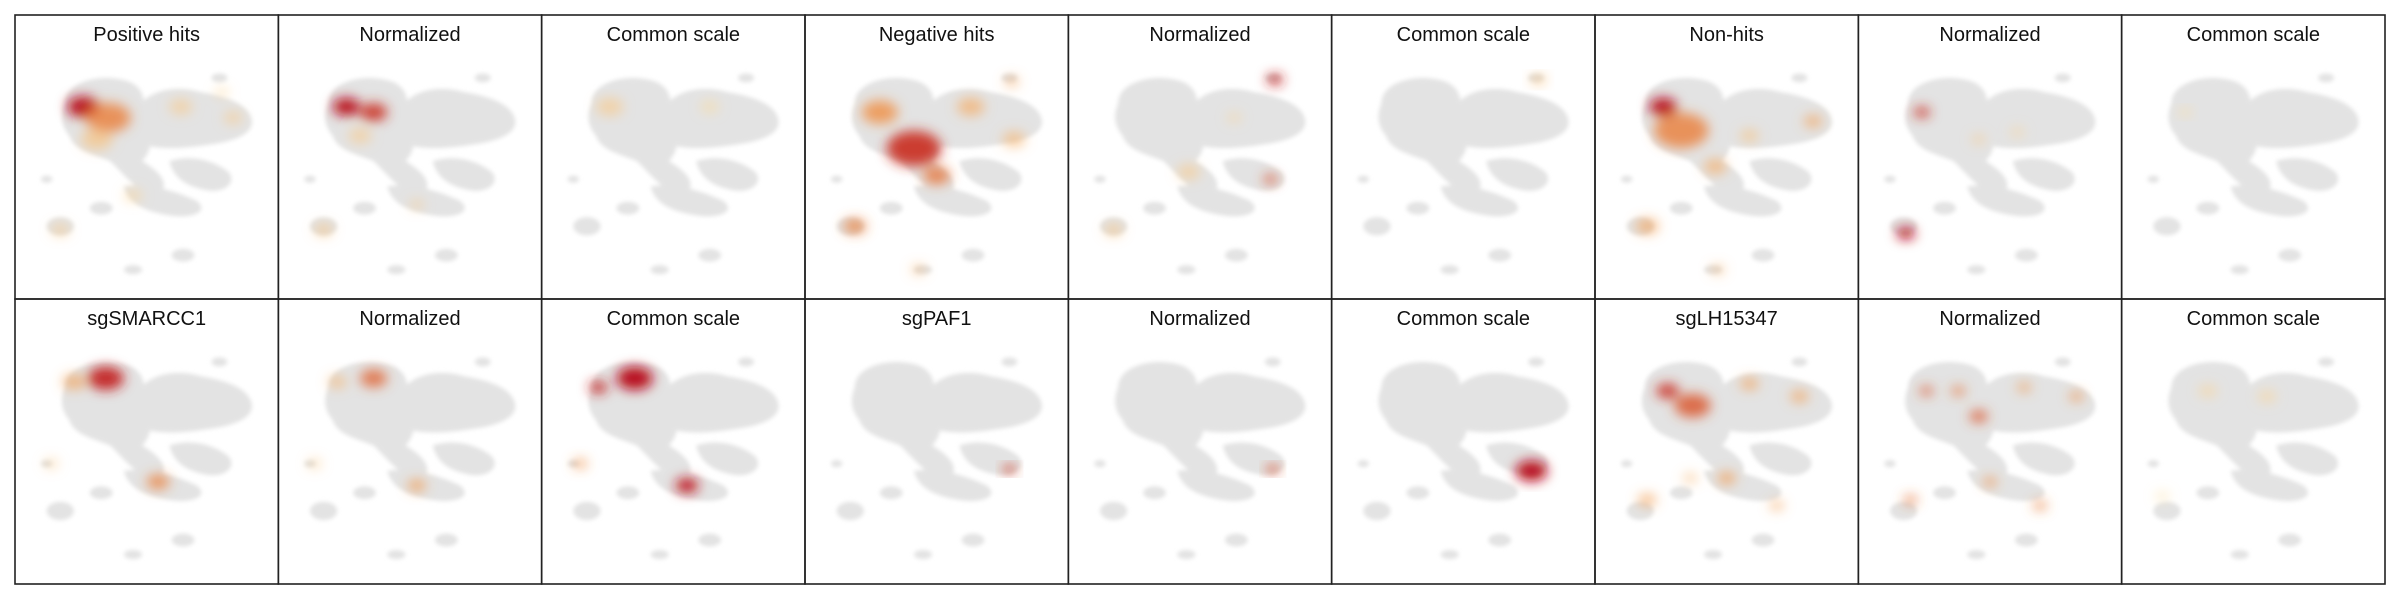 The height and width of the screenshot is (600, 2400). Describe the element at coordinates (1200, 157) in the screenshot. I see `panel-r0-c4: Normalized` at that location.